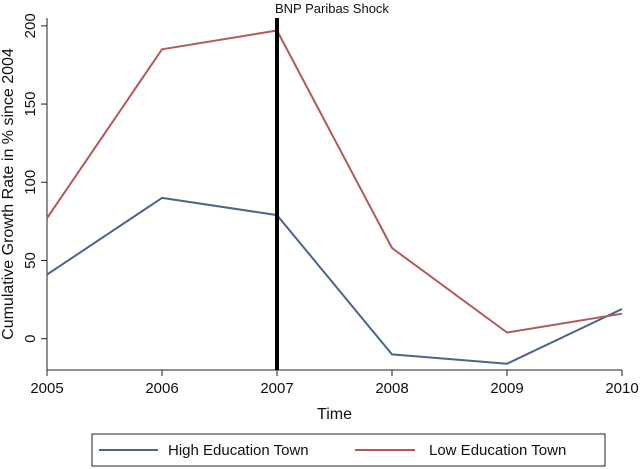 Image resolution: width=640 pixels, height=469 pixels. Describe the element at coordinates (238, 450) in the screenshot. I see `legend-label-high-education-town: High Education Town` at that location.